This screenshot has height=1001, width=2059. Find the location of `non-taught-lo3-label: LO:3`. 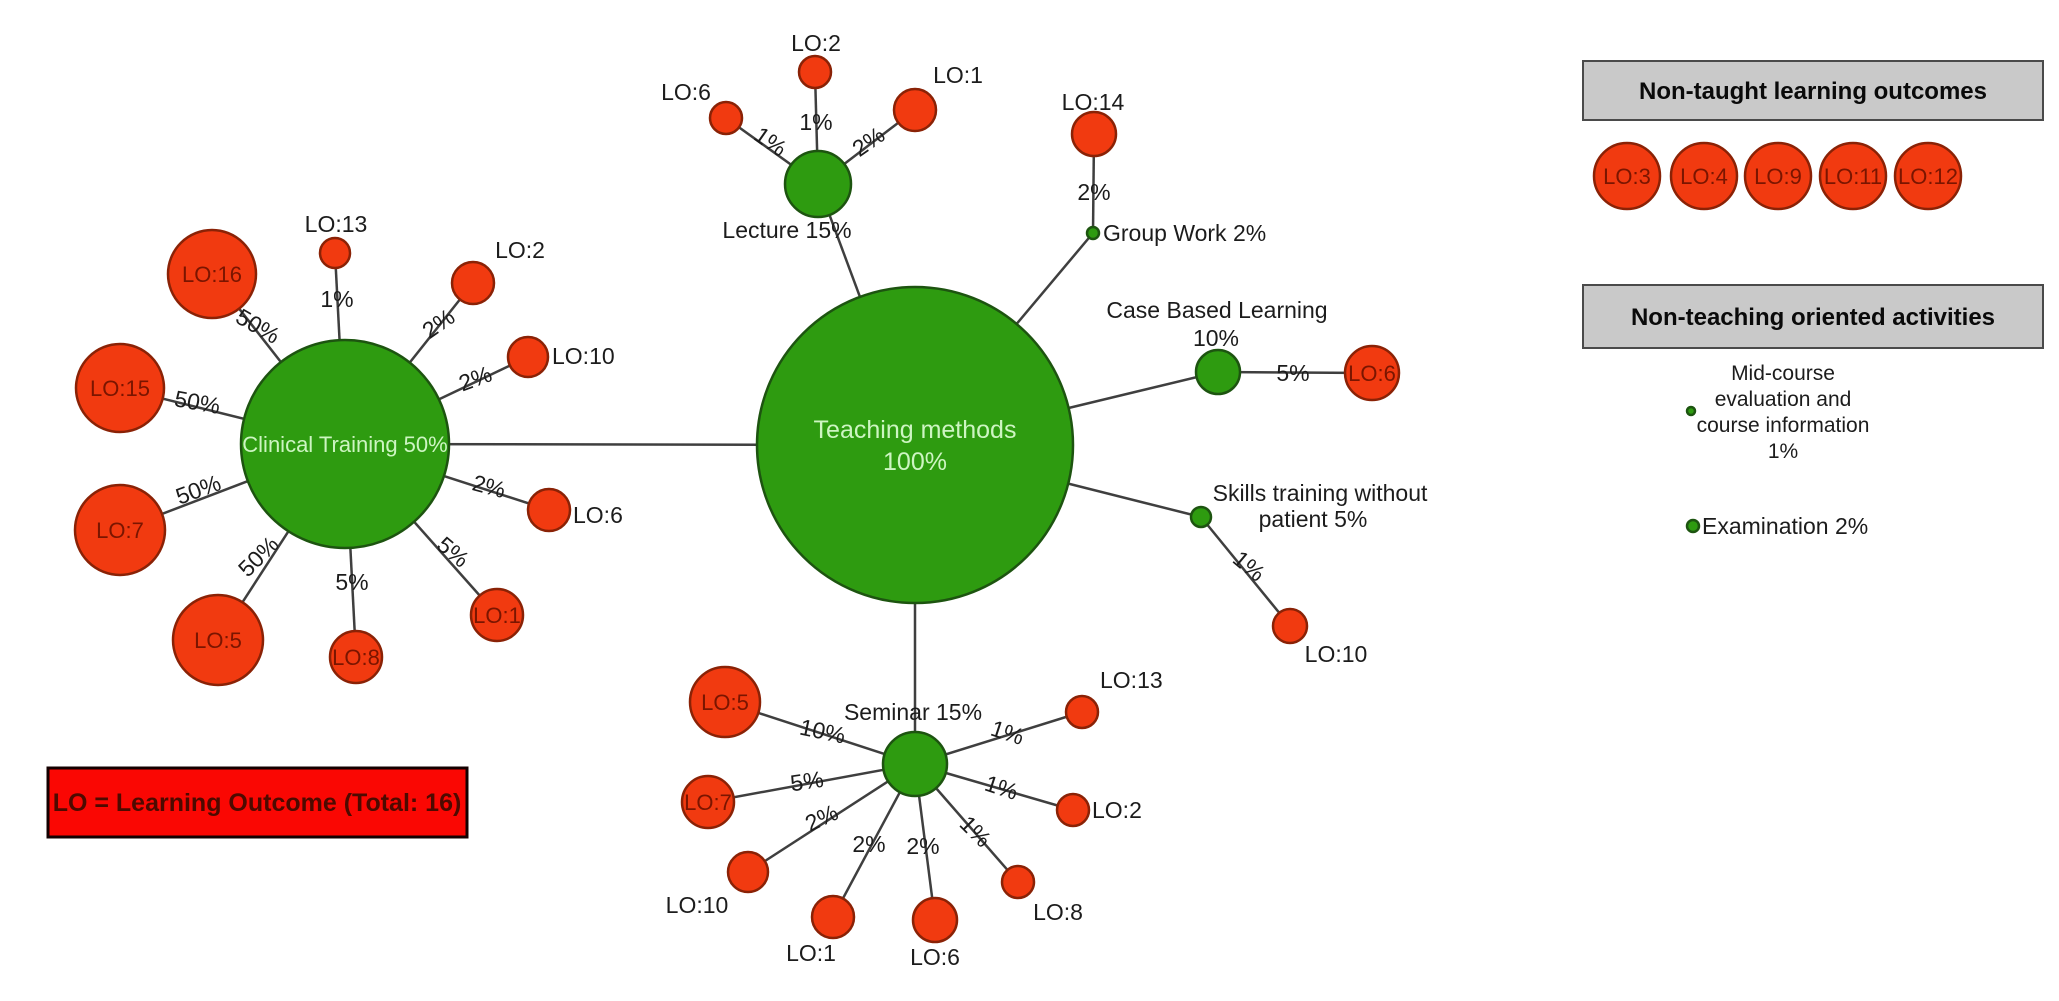

non-taught-lo3-label: LO:3 is located at coordinates (1627, 176).